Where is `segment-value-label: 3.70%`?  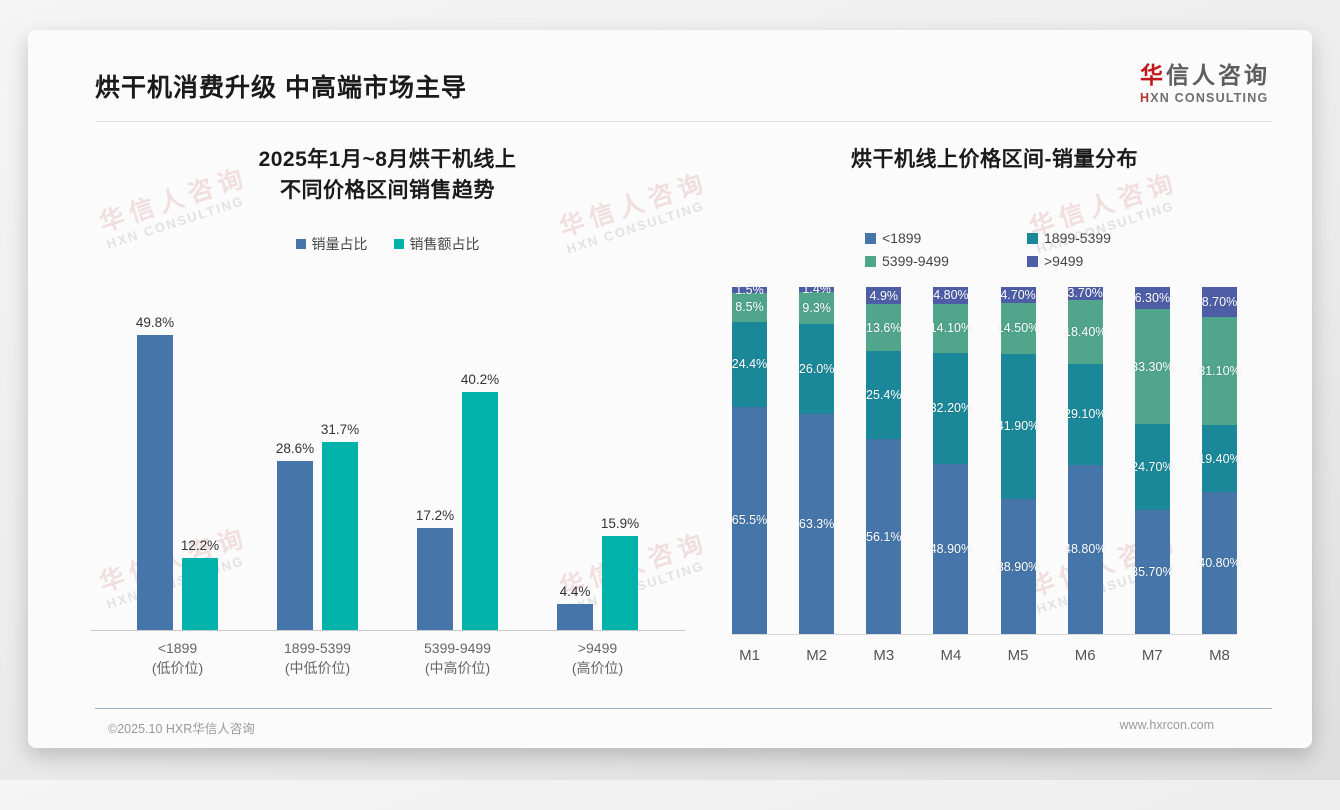
segment-value-label: 3.70% is located at coordinates (1085, 293).